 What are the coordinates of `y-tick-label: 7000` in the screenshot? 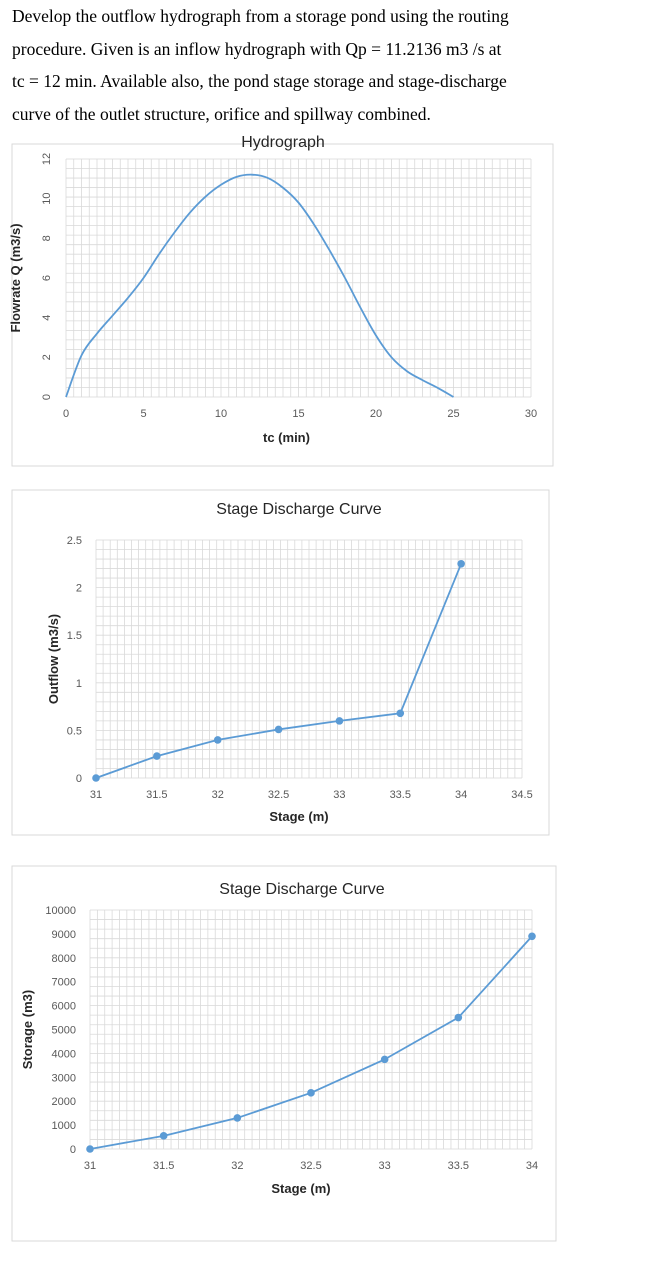 It's located at (64, 983).